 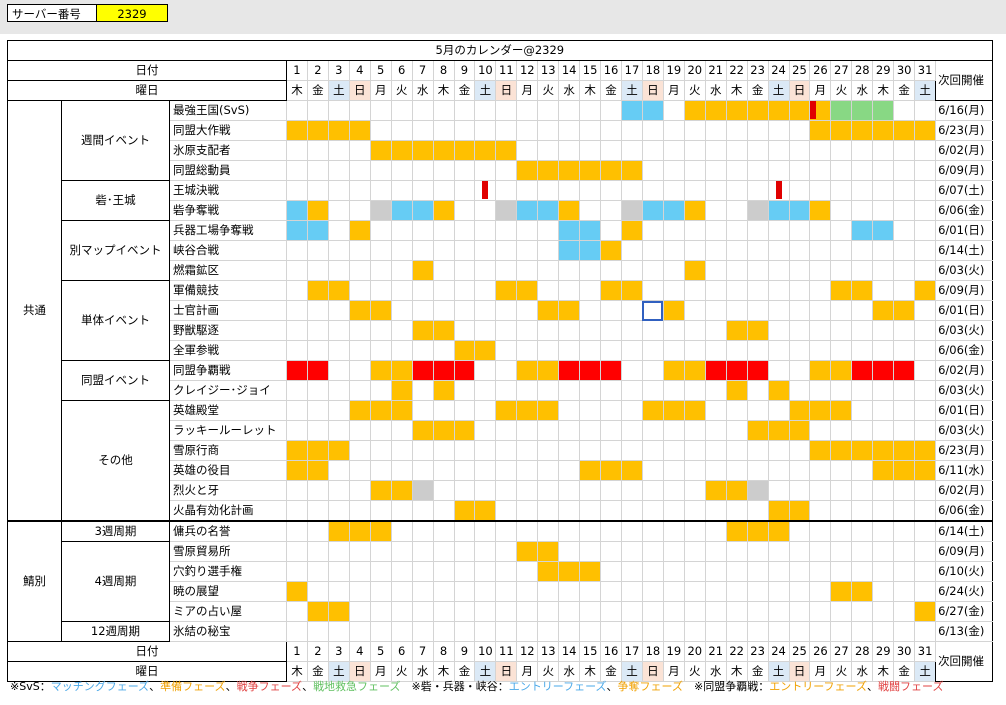 I want to click on day-number: 1, so click(x=297, y=70).